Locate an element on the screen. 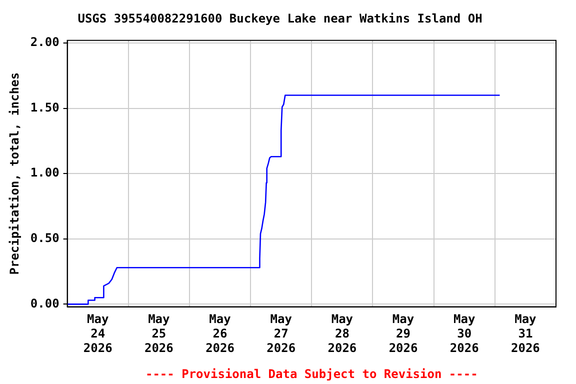  text: ---- Provisional Data Subject to Revision ---- is located at coordinates (311, 374).